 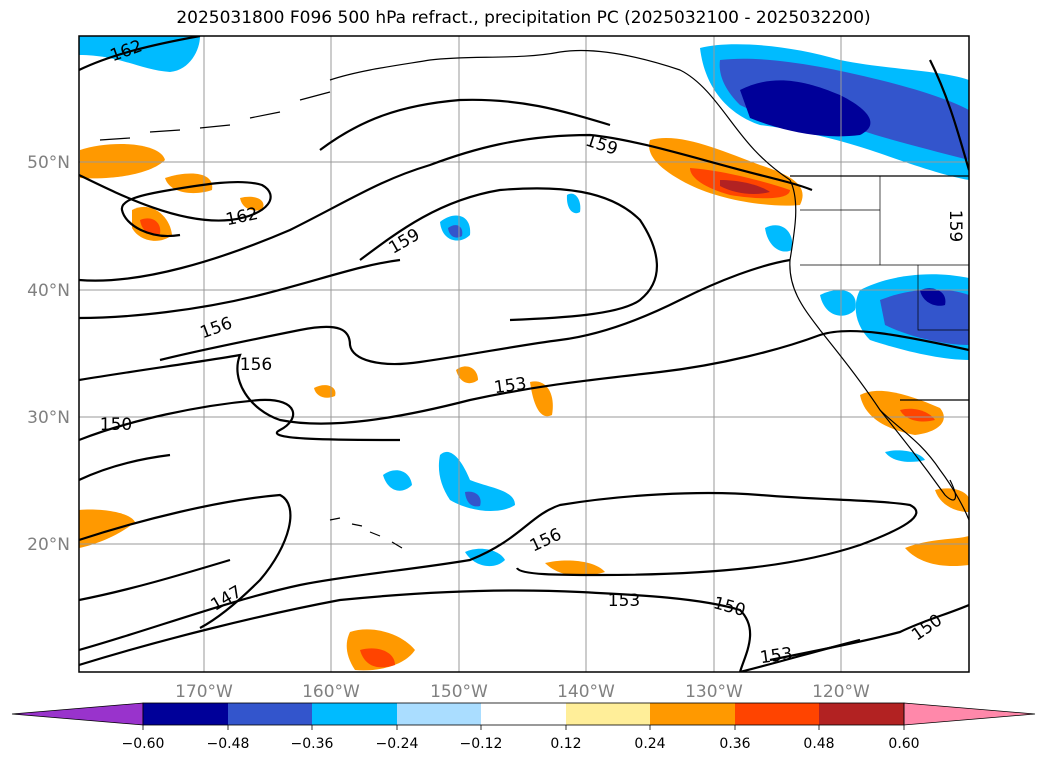 I want to click on contour-label: 159, so click(x=955, y=226).